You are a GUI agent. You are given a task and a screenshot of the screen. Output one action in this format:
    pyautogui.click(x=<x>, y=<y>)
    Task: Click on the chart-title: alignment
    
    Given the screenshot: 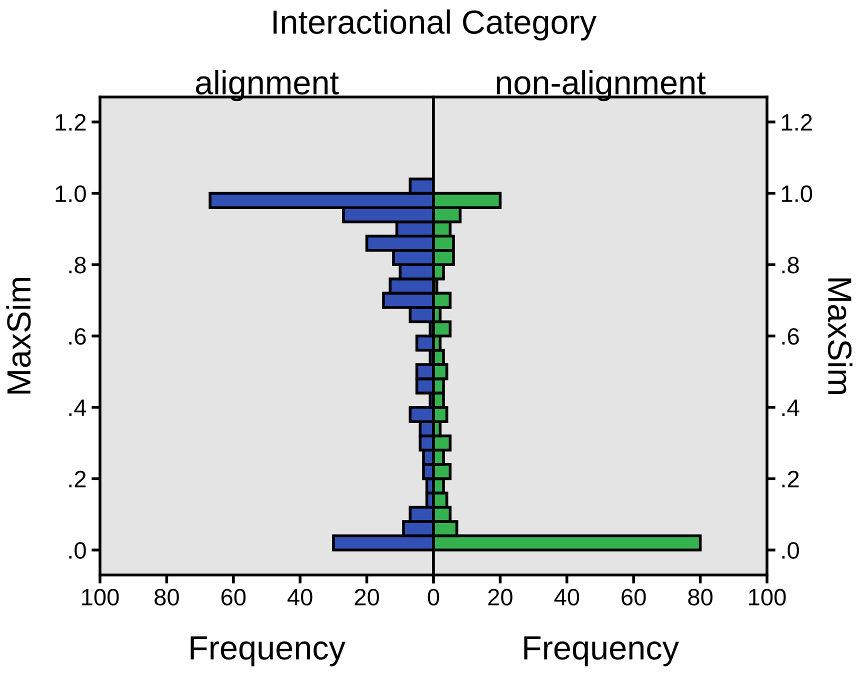 What is the action you would take?
    pyautogui.click(x=267, y=86)
    